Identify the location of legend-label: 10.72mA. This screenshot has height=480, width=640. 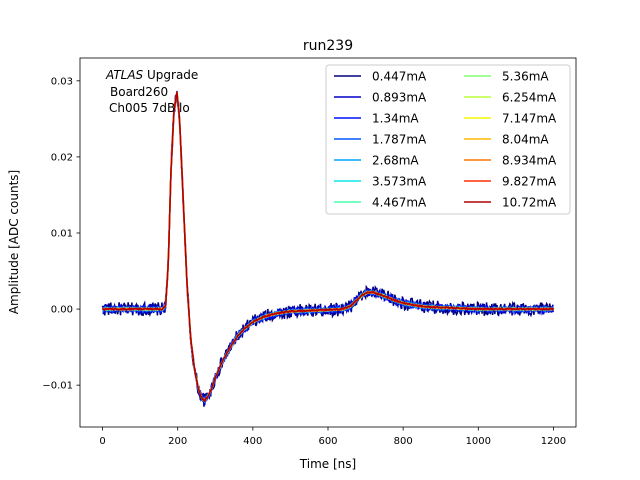
(529, 203).